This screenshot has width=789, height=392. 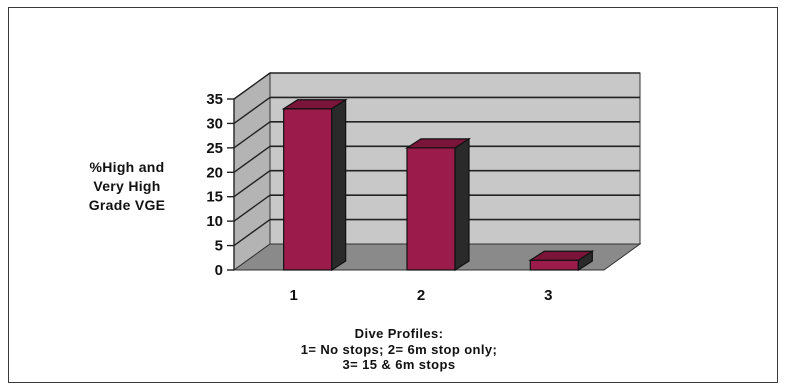 What do you see at coordinates (214, 148) in the screenshot?
I see `y-tick-label: 25` at bounding box center [214, 148].